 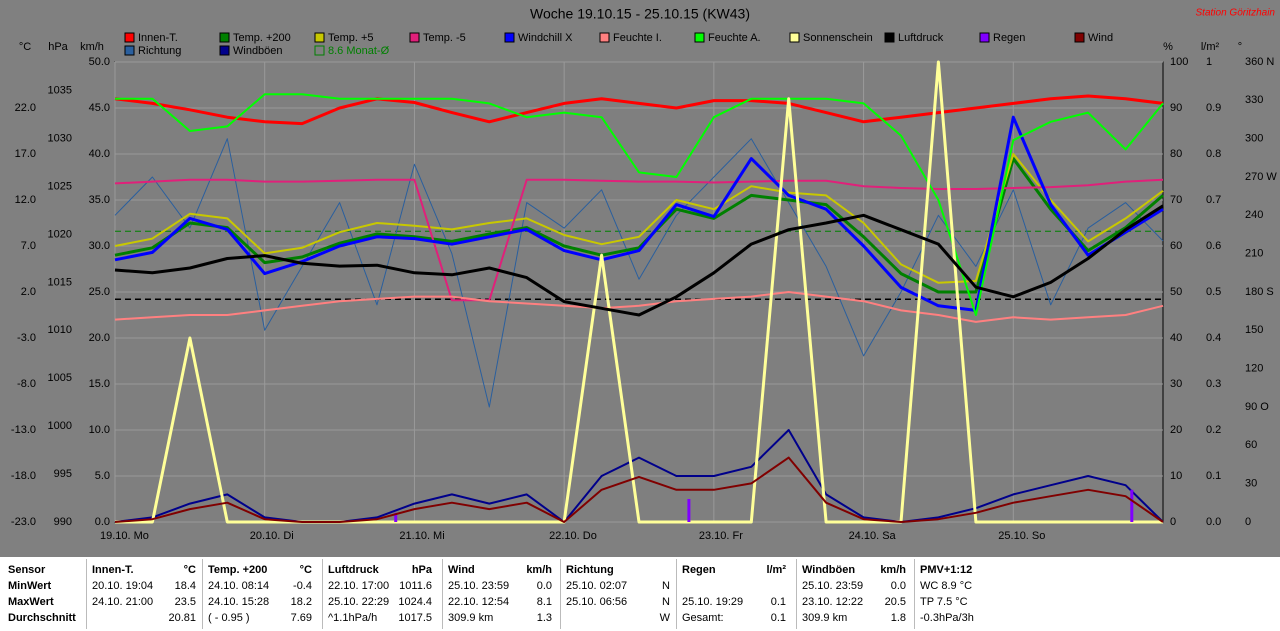 I want to click on x-tick-label: 24.10. Sa, so click(x=873, y=536).